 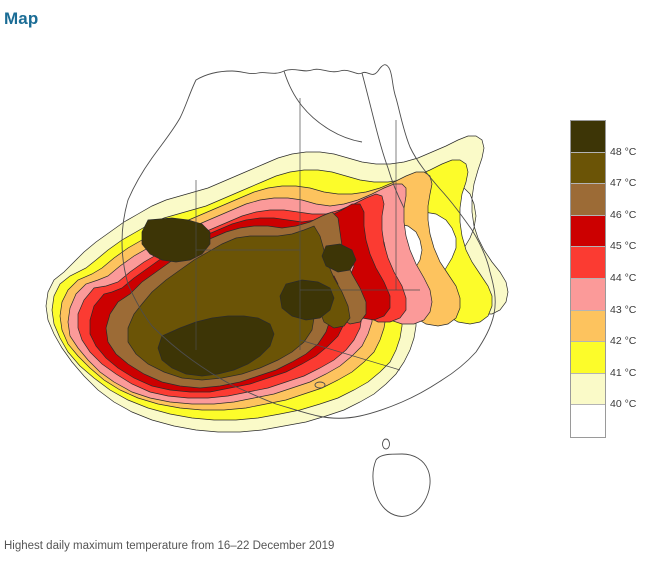 I want to click on legend-band-44C, so click(x=588, y=294).